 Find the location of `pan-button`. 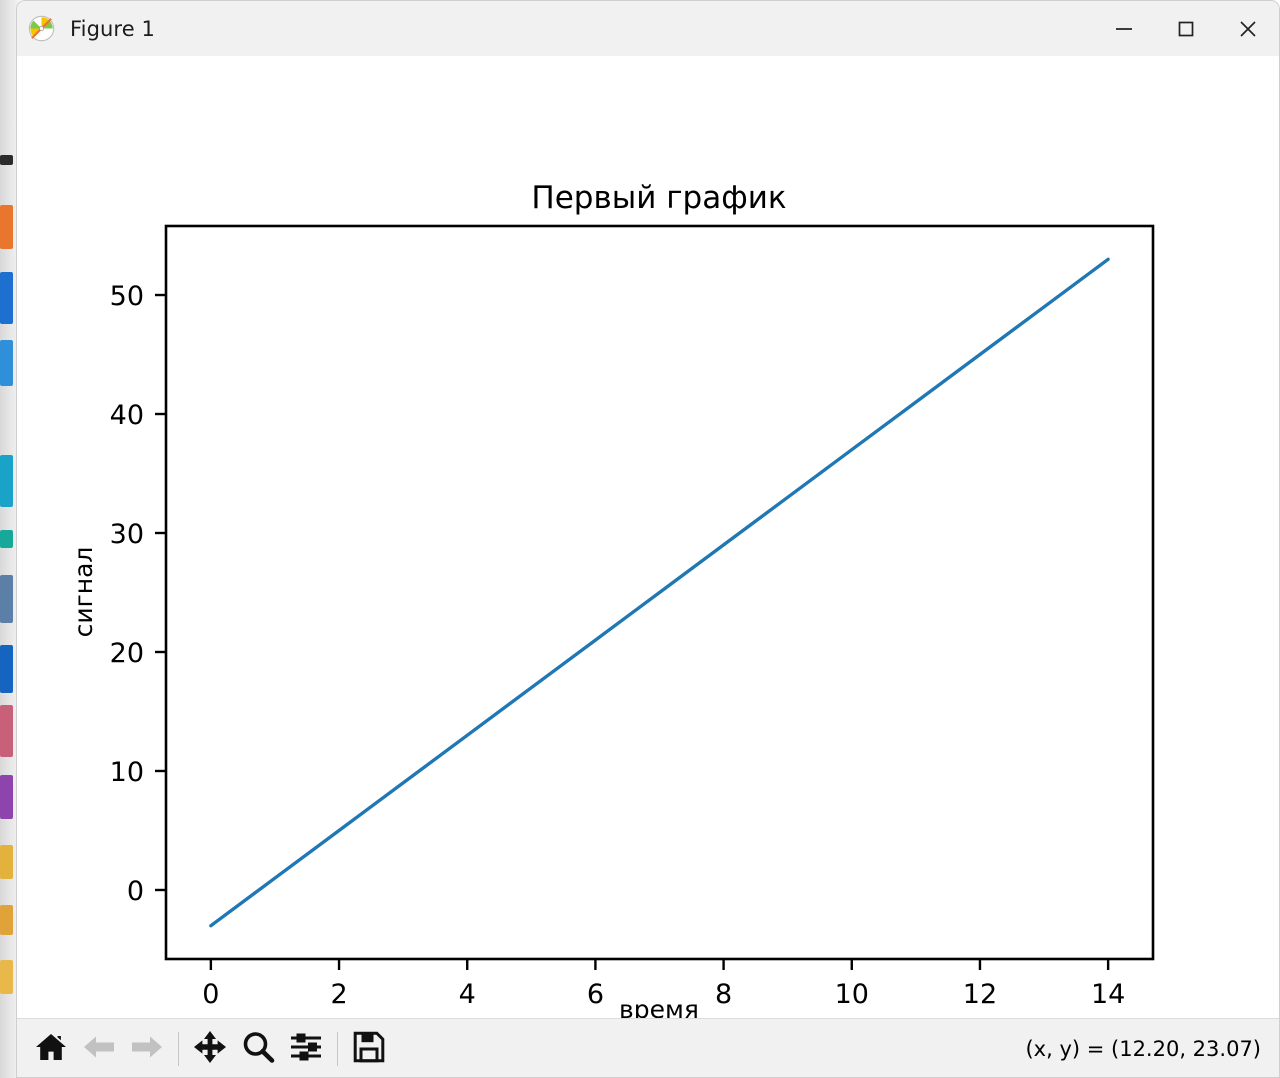

pan-button is located at coordinates (210, 1049).